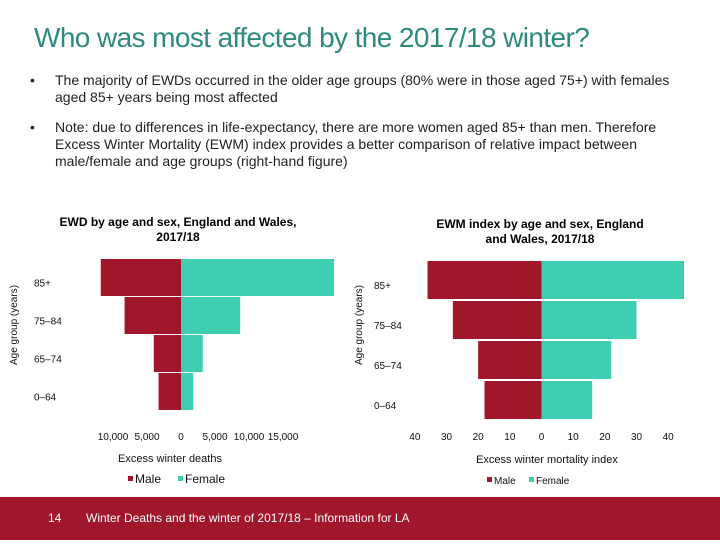  Describe the element at coordinates (540, 239) in the screenshot. I see `chart-title: and Wales, 2017/18` at that location.